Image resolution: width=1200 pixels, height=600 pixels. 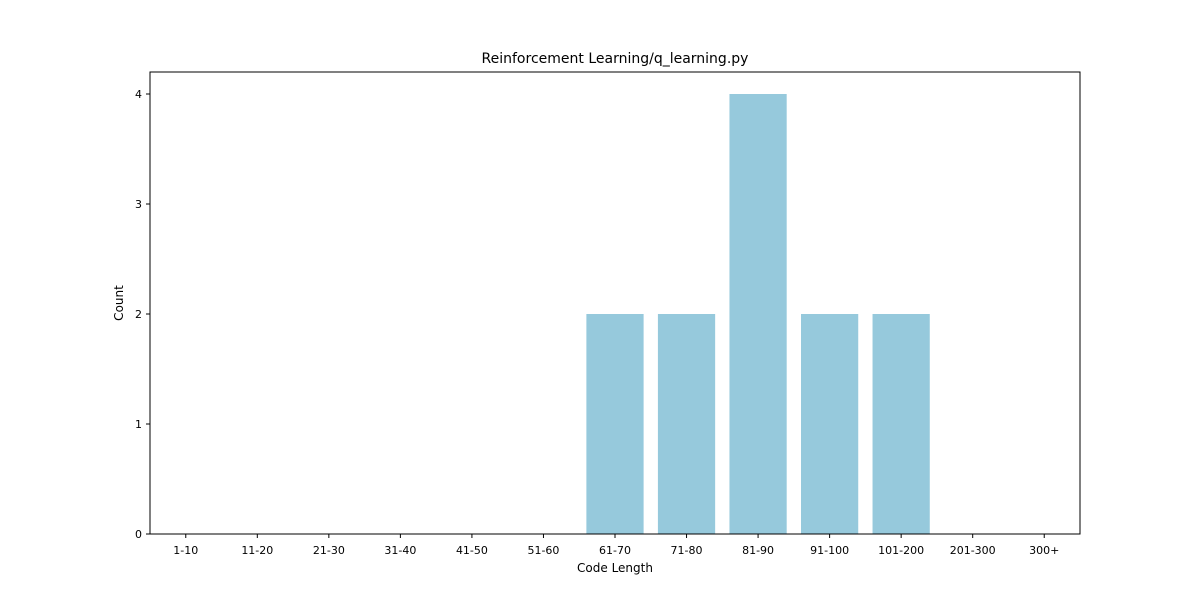 What do you see at coordinates (138, 534) in the screenshot?
I see `y-tick-label: 0` at bounding box center [138, 534].